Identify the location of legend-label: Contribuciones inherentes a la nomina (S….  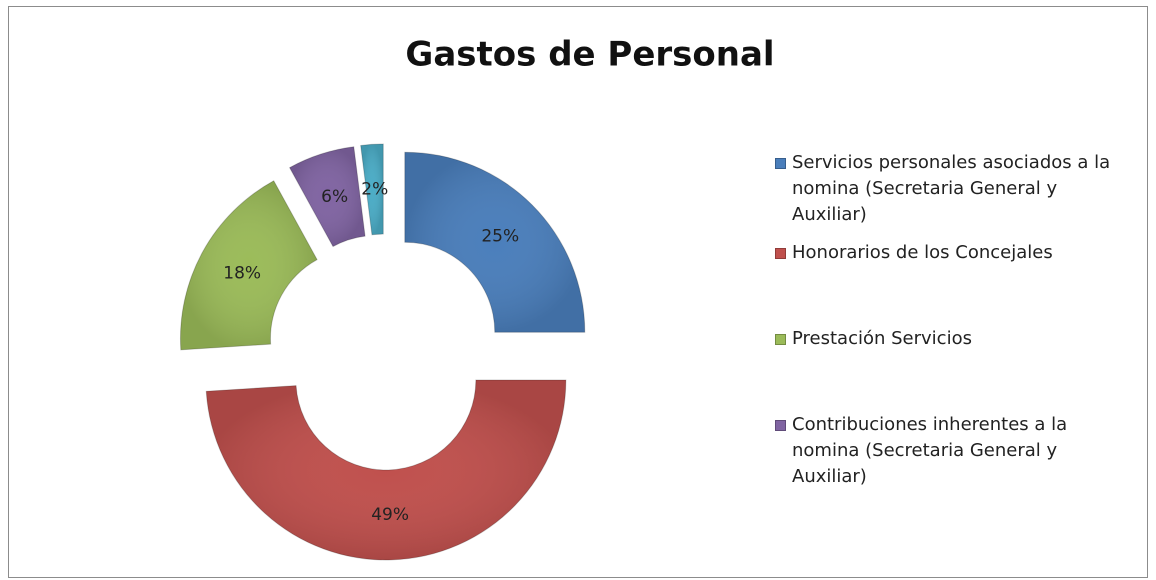
(930, 450).